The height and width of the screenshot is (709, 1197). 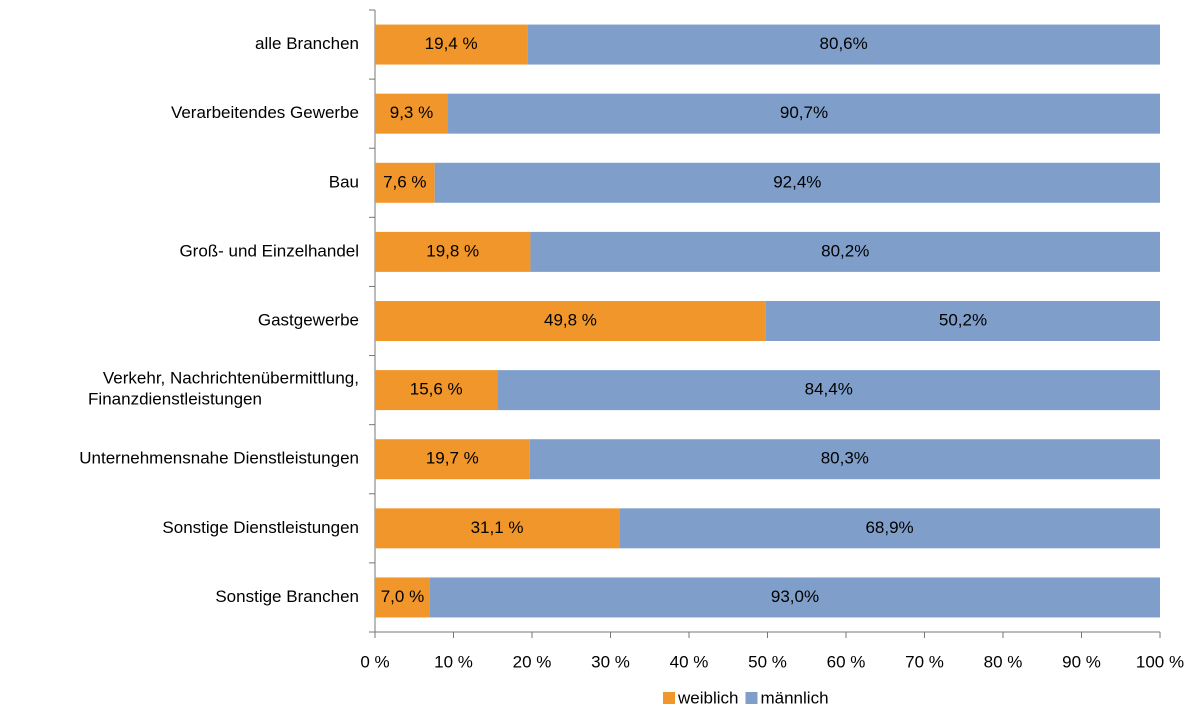 I want to click on value-label: 9,3 %, so click(x=411, y=112).